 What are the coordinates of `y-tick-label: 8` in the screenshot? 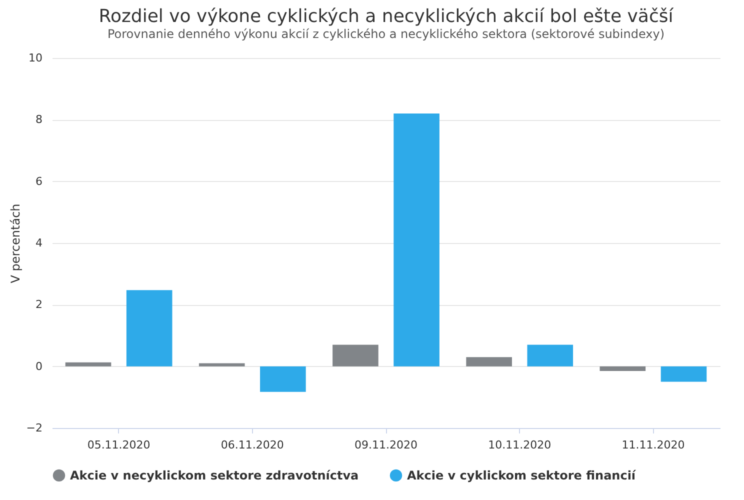 It's located at (39, 119).